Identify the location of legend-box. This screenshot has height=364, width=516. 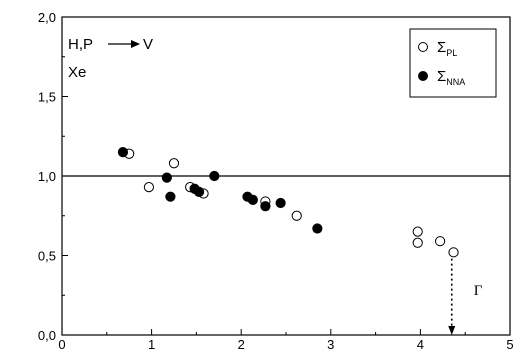
(453, 63).